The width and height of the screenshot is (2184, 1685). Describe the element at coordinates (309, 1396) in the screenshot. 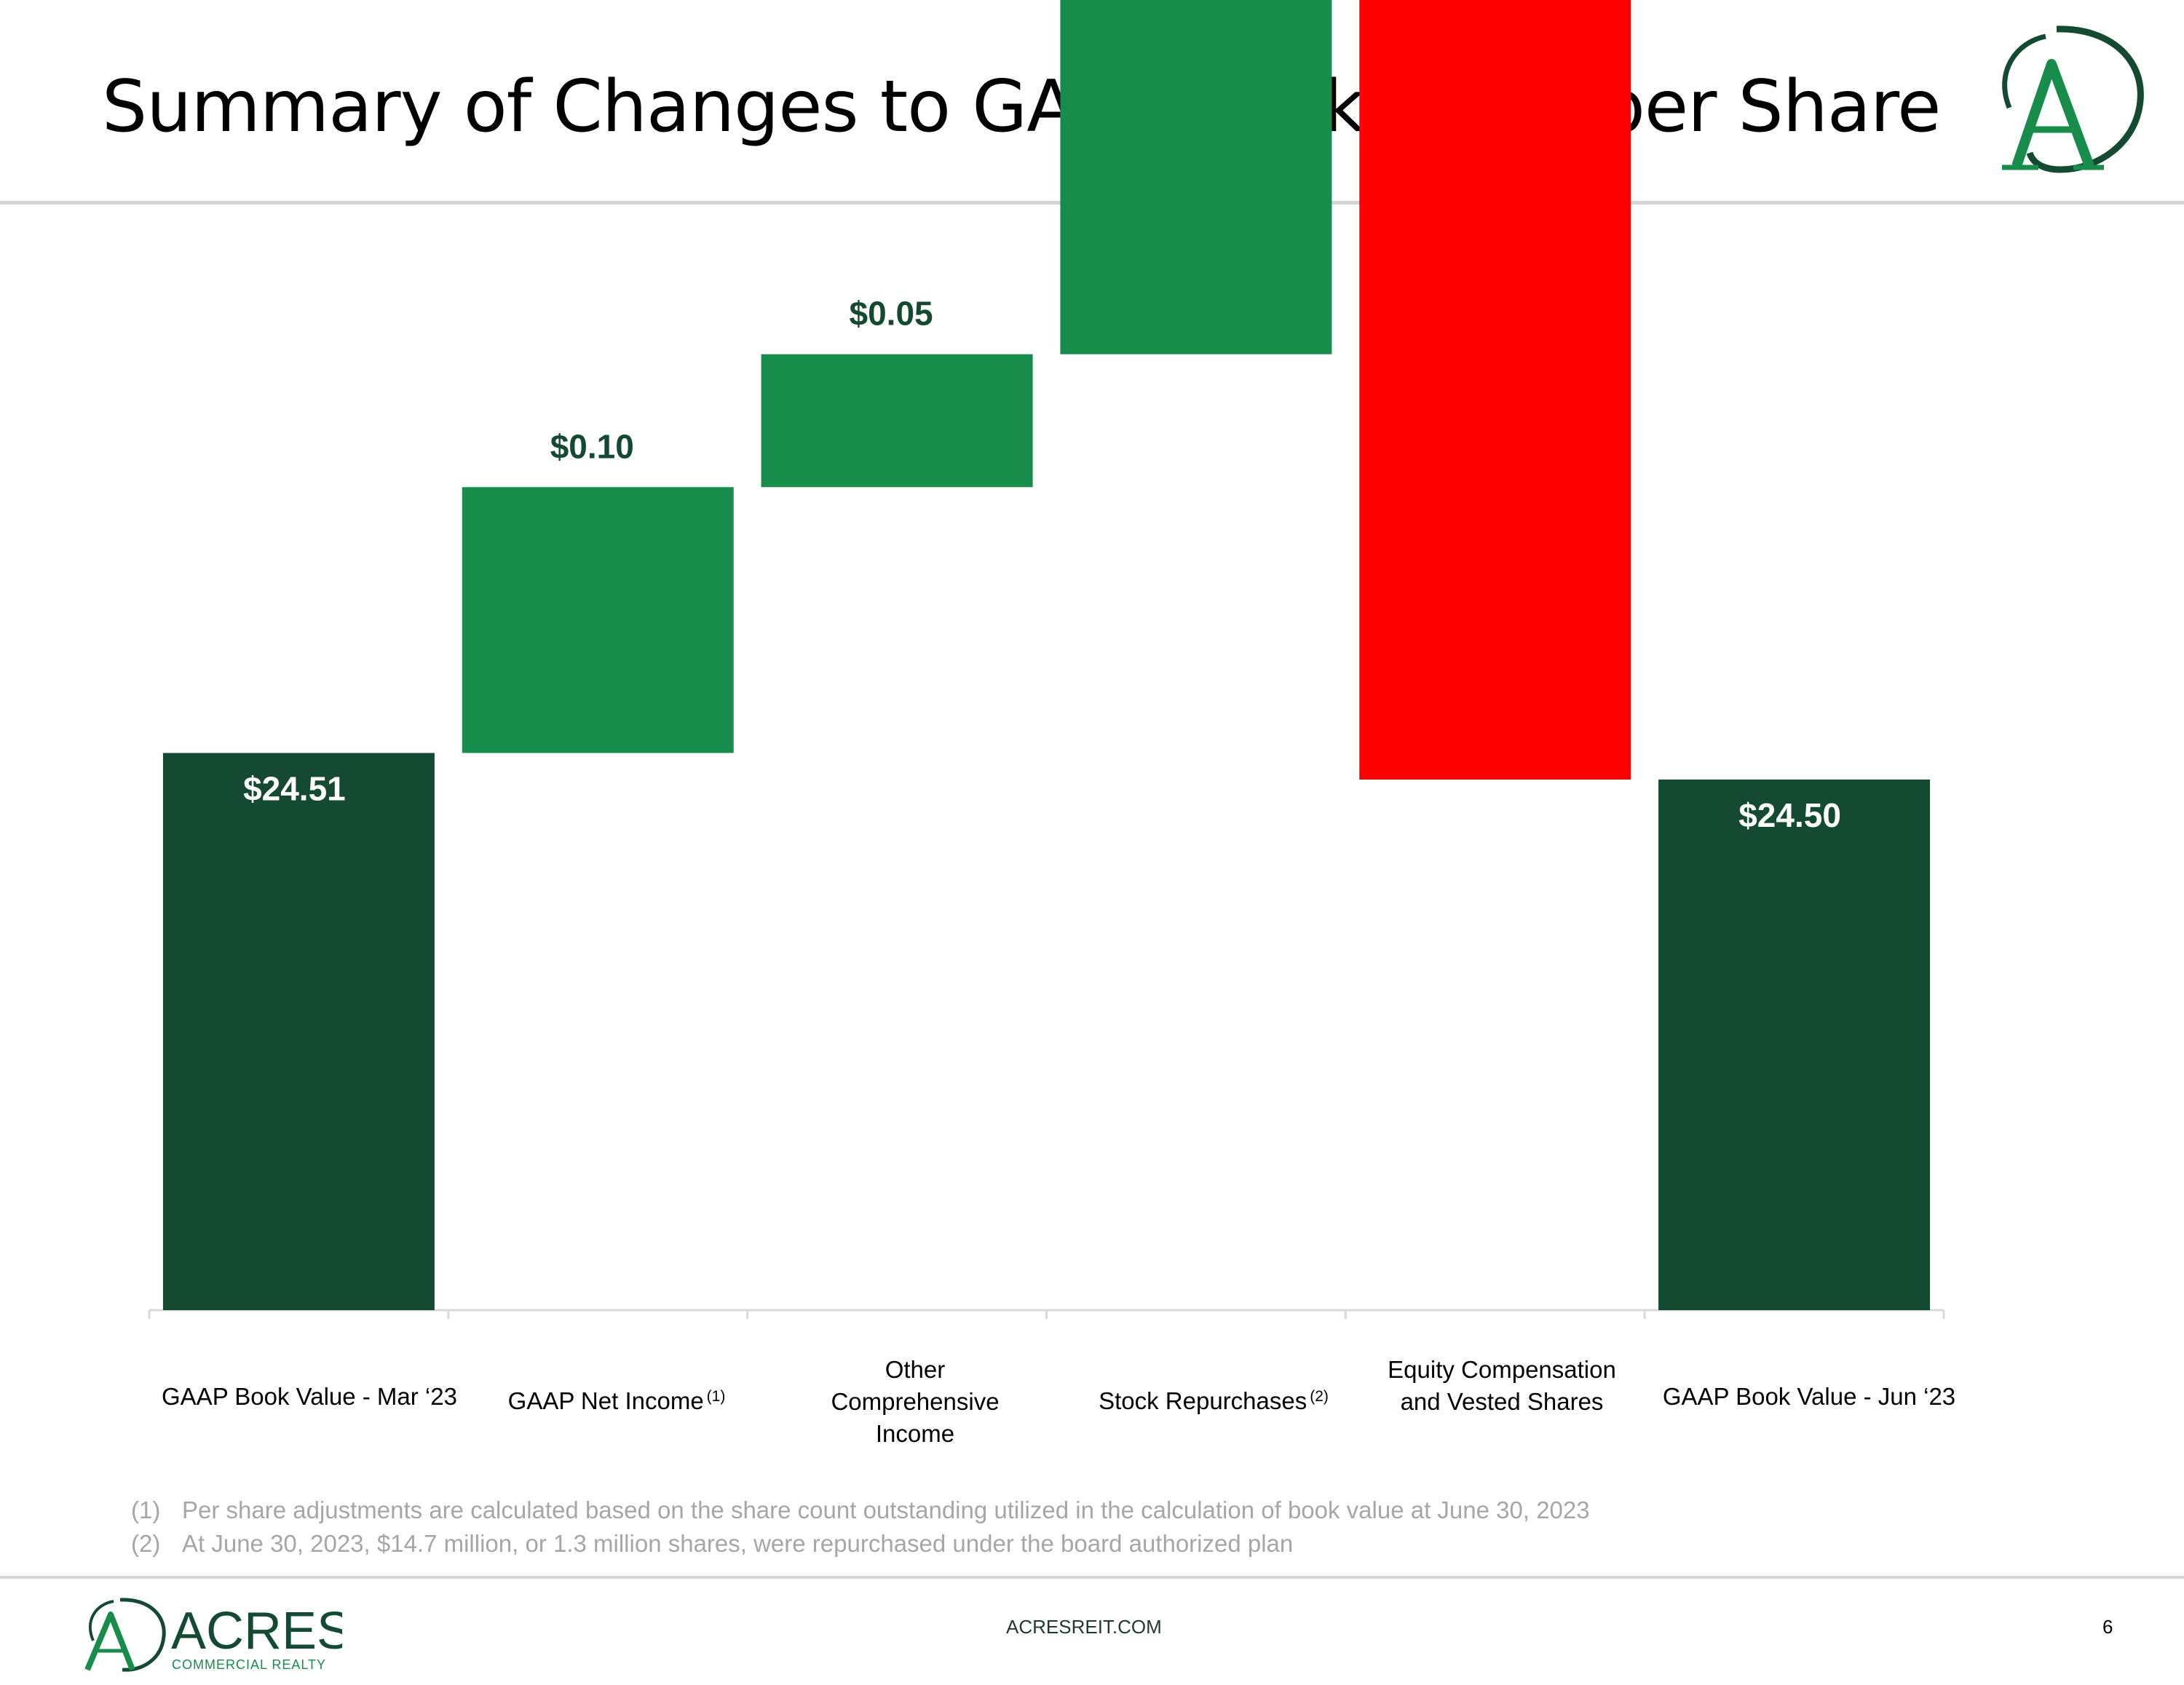

I see `category-label-mar: GAAP Book Value - Mar ‘23` at that location.